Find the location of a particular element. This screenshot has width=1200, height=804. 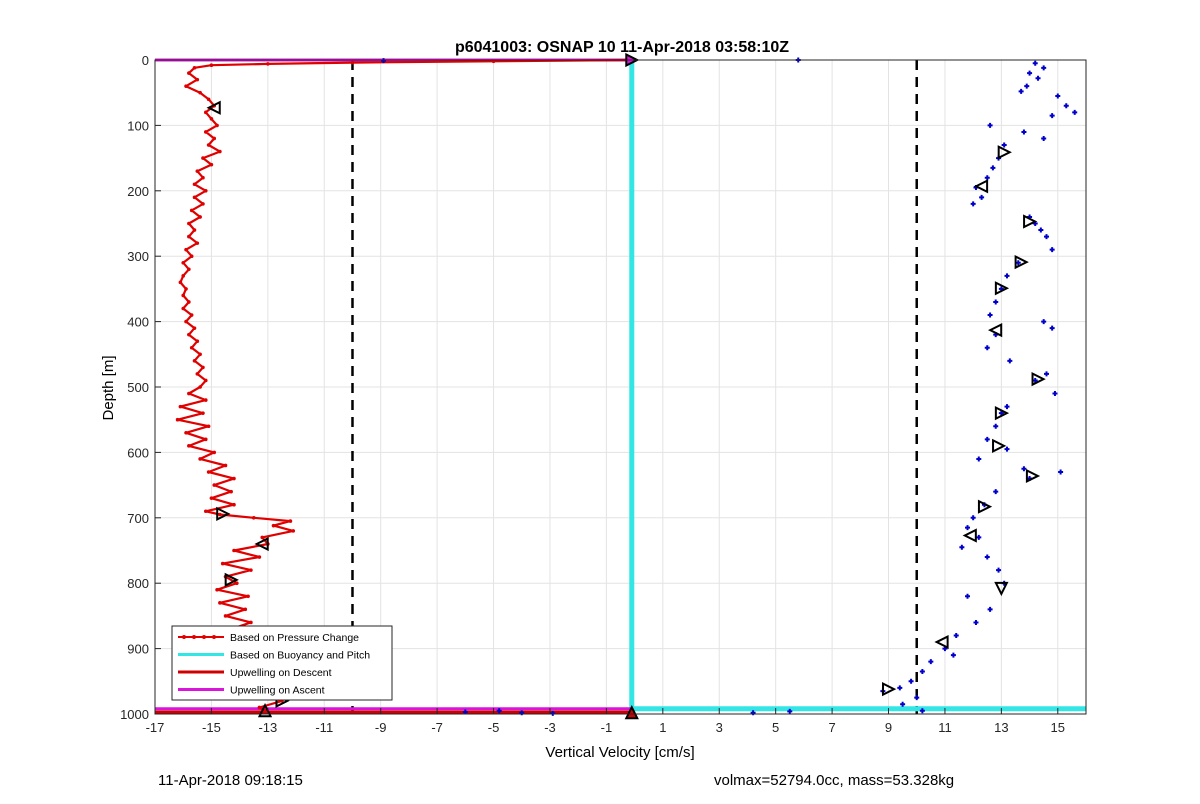

y-tick-label: 600 is located at coordinates (138, 452).